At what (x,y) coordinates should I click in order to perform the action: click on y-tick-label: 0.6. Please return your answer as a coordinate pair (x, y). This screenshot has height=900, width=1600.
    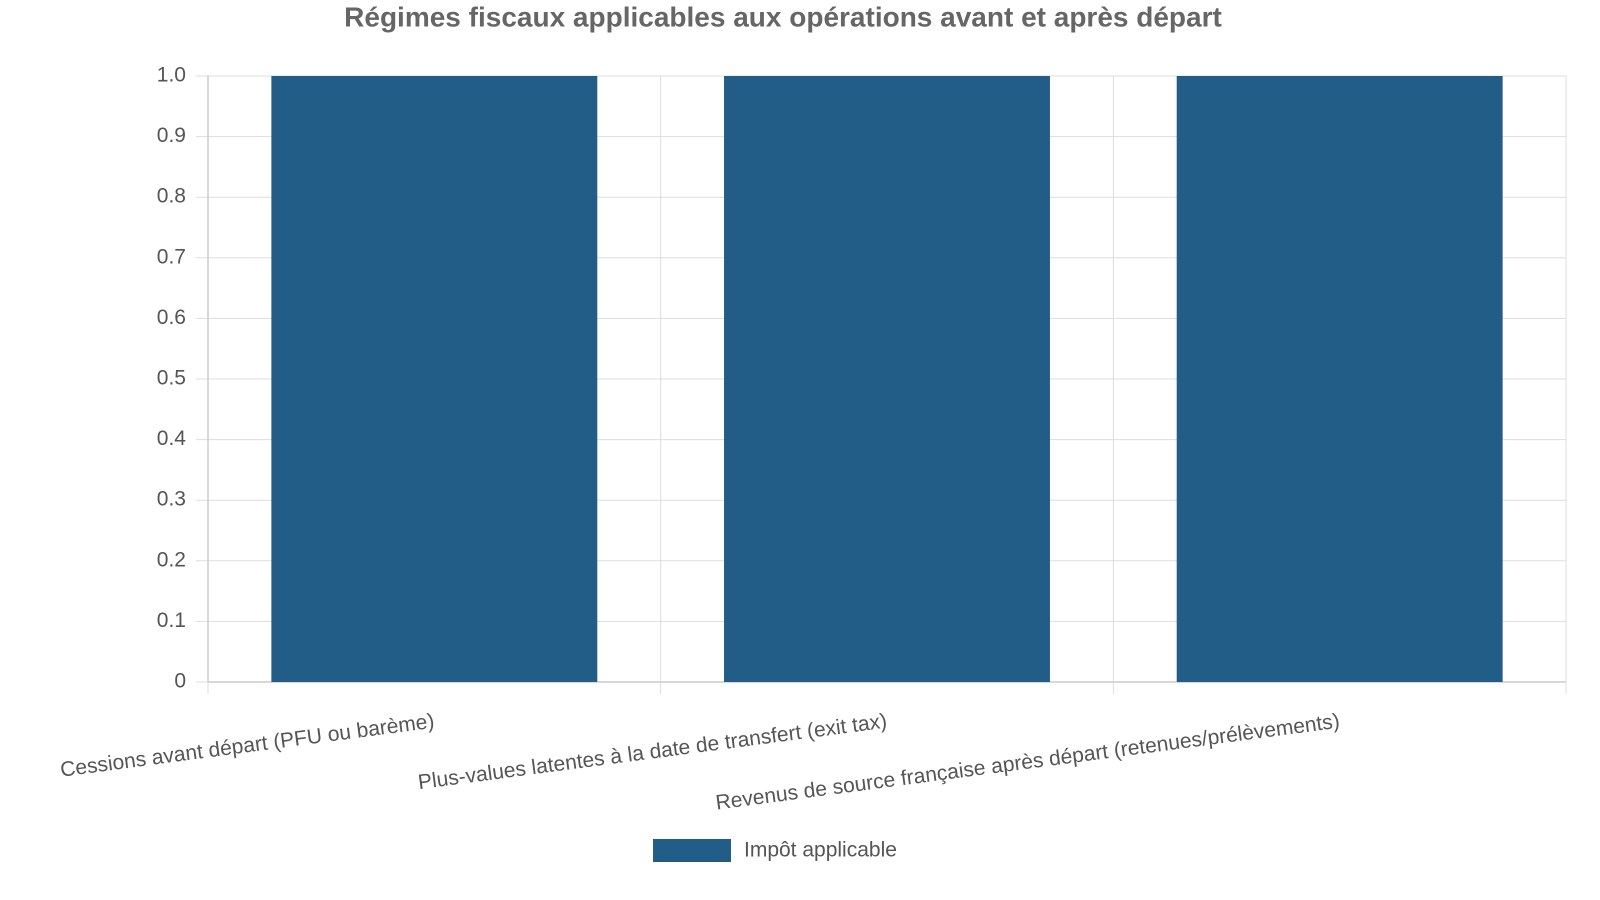
    Looking at the image, I should click on (171, 317).